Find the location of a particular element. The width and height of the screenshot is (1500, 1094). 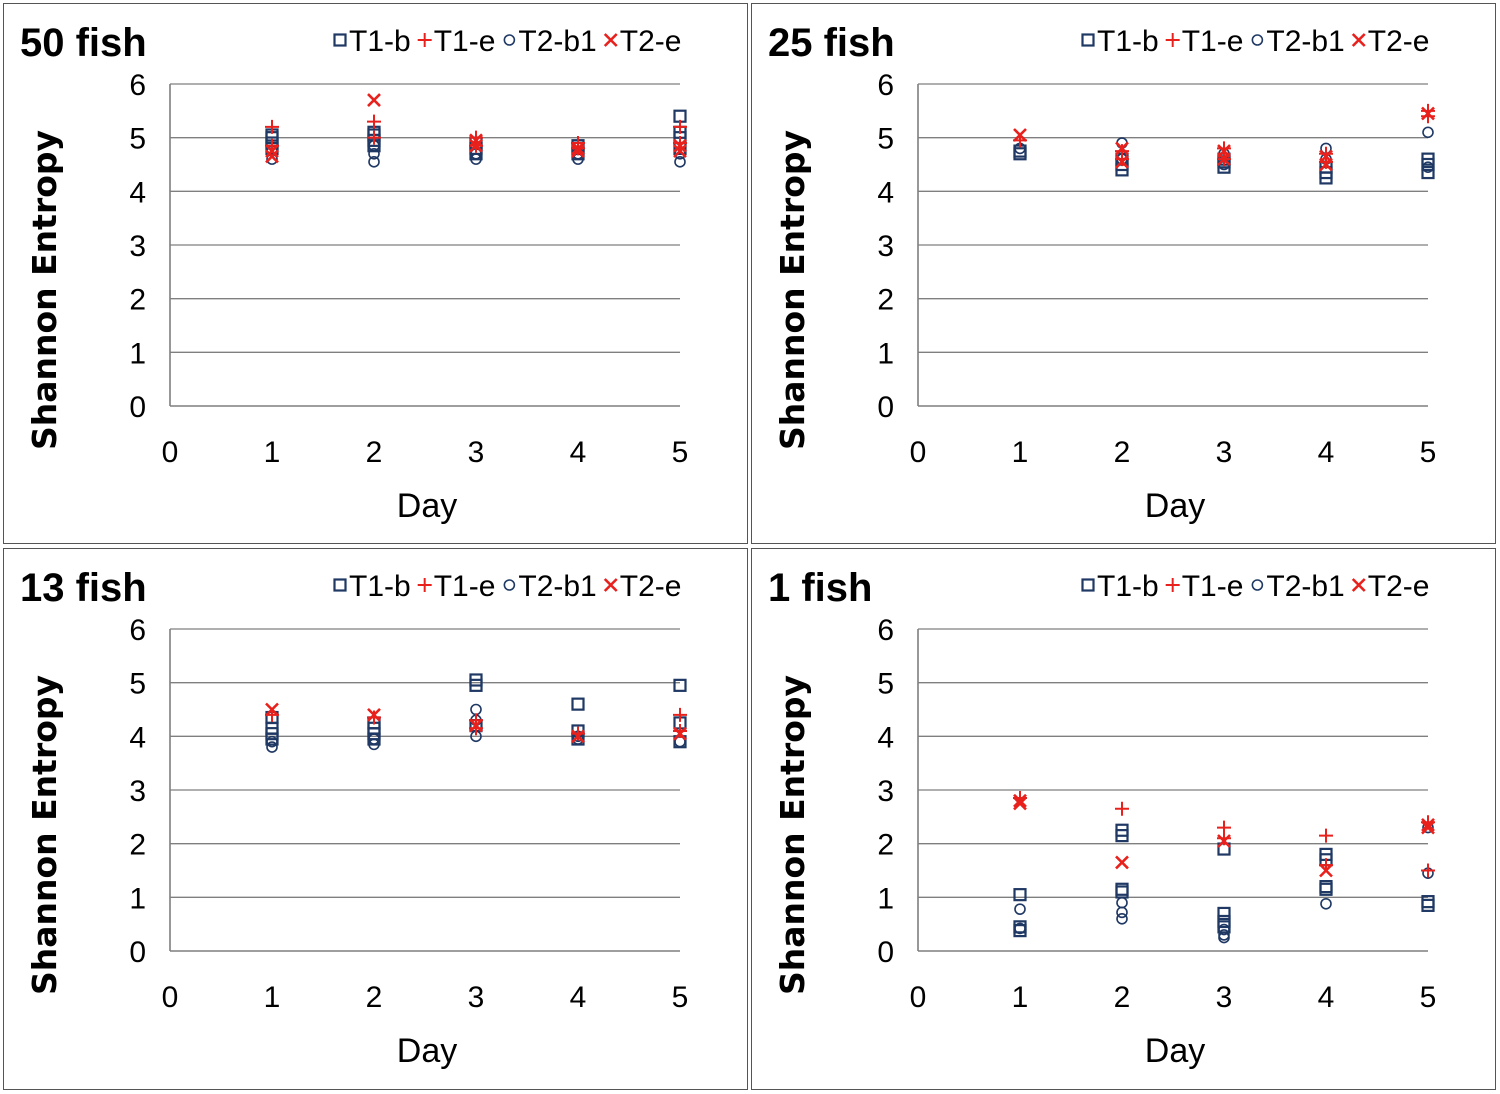

series-t1-e is located at coordinates (1224, 834).